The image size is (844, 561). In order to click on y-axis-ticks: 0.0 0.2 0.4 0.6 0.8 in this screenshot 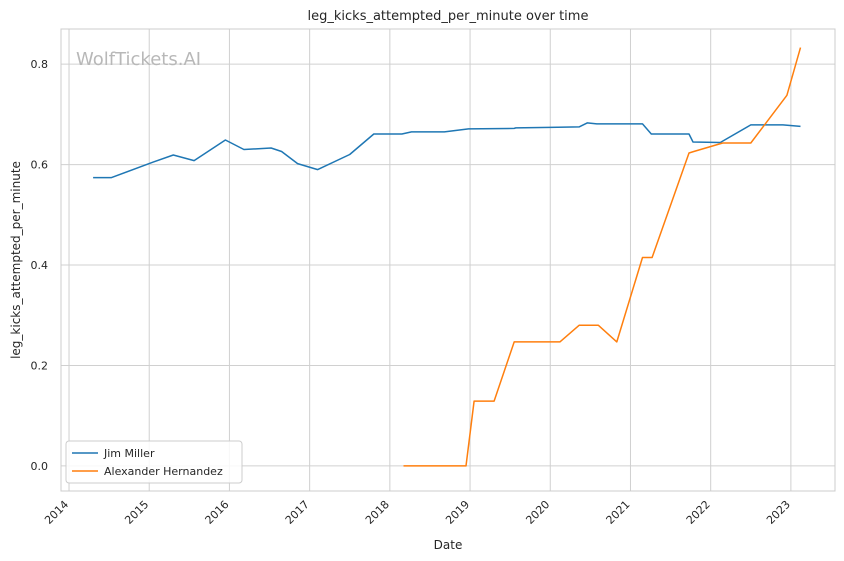, I will do `click(40, 265)`.